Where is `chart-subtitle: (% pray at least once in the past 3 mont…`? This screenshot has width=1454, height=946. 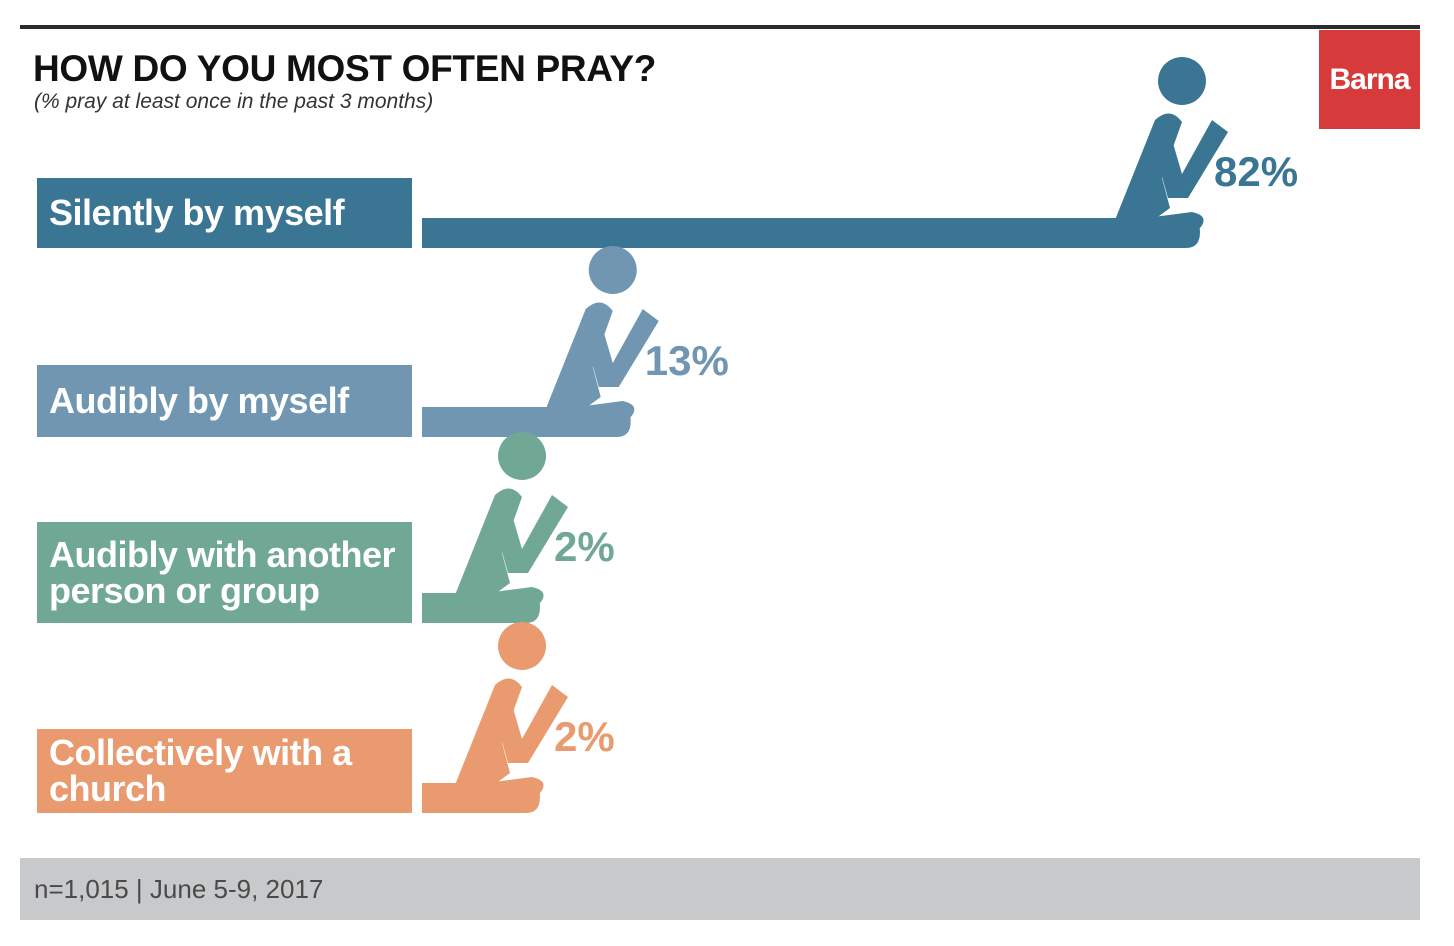
chart-subtitle: (% pray at least once in the past 3 mont… is located at coordinates (234, 101).